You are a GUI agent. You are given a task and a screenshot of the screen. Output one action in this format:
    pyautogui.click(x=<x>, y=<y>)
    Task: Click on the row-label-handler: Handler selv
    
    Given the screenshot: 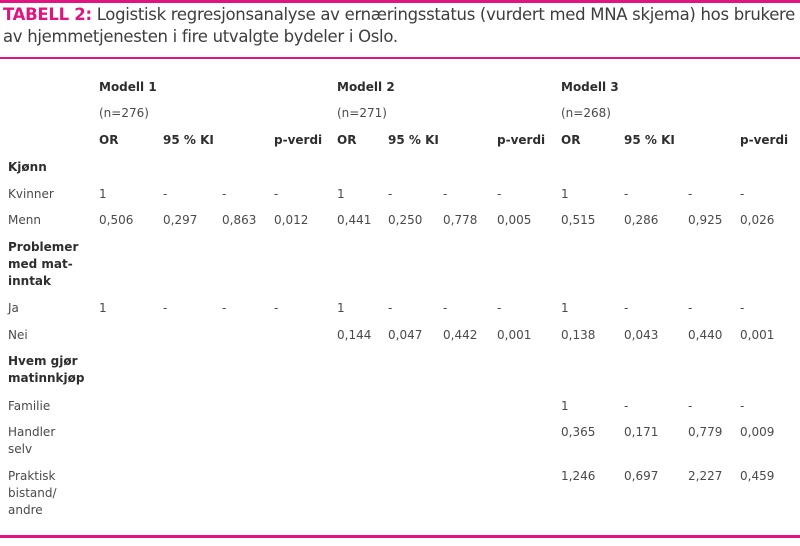 What is the action you would take?
    pyautogui.click(x=32, y=440)
    